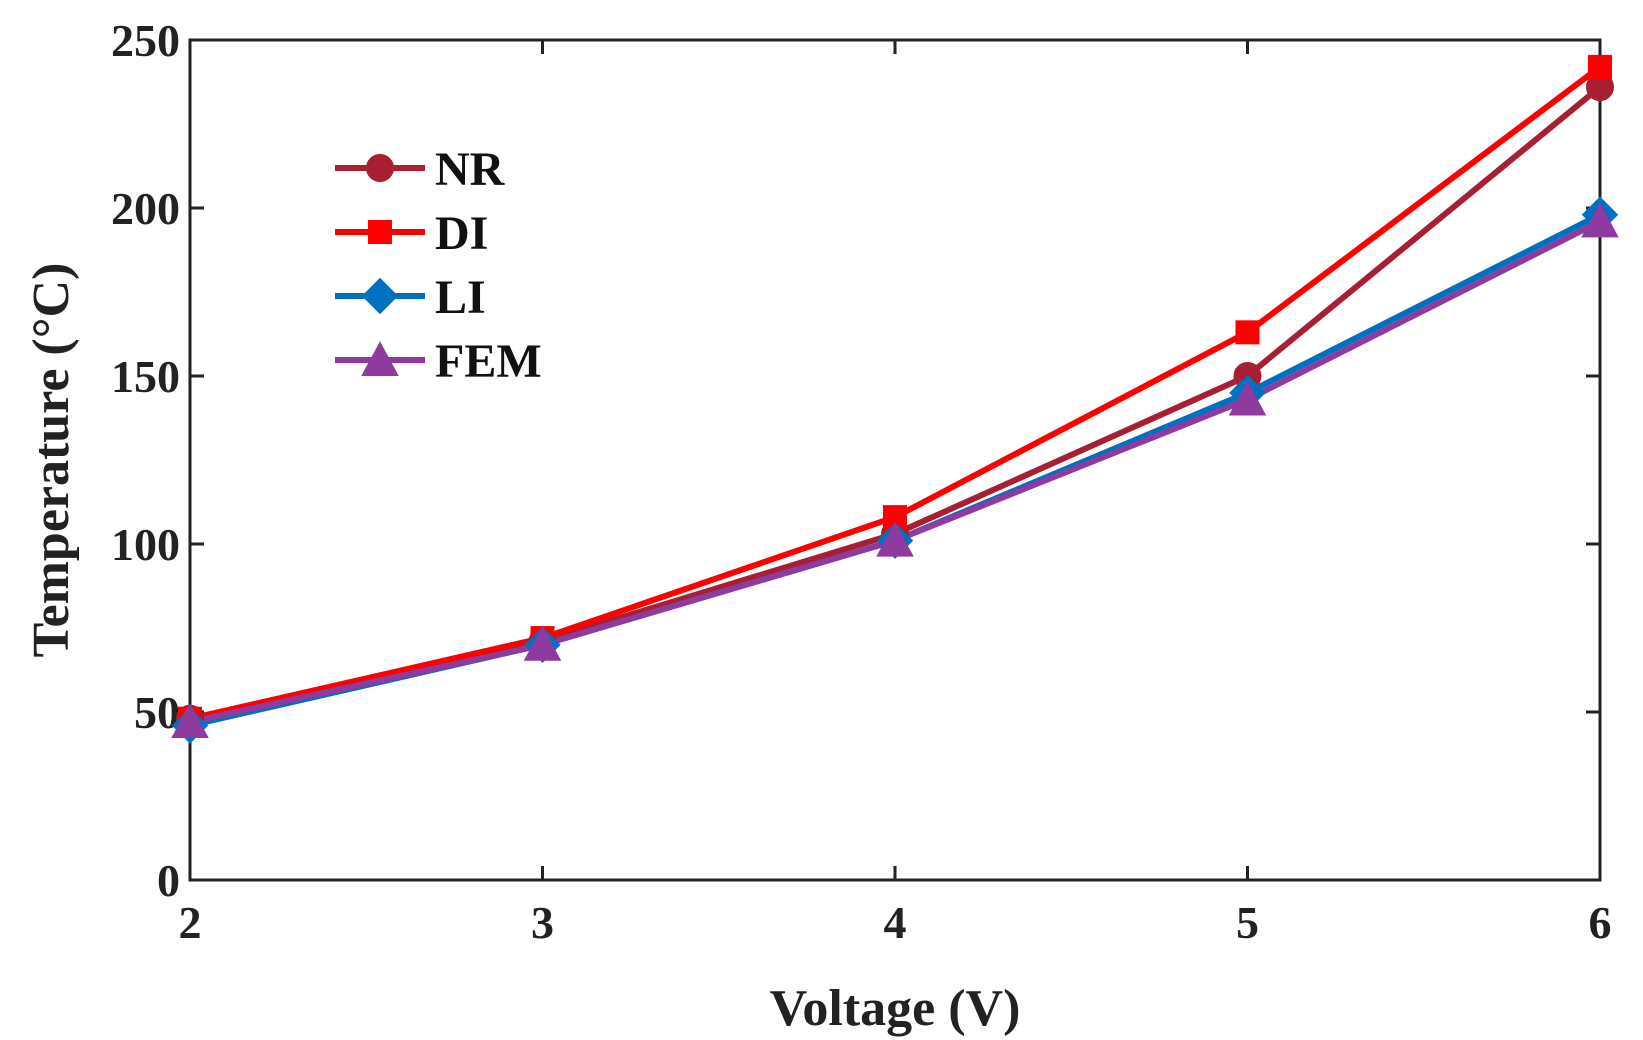 The height and width of the screenshot is (1040, 1643). Describe the element at coordinates (488, 361) in the screenshot. I see `legend-label-fem: FEM` at that location.